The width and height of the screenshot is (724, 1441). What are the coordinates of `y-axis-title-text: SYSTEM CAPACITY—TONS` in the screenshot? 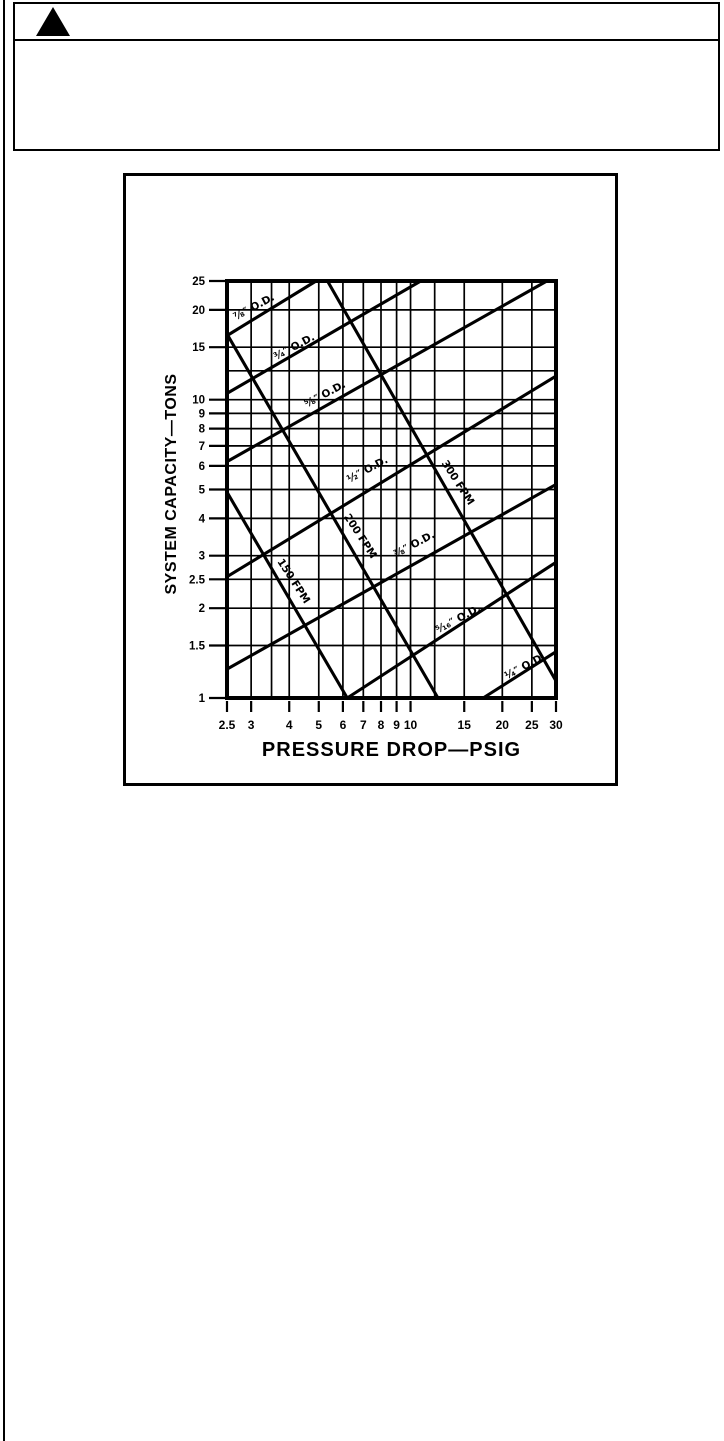 It's located at (171, 484).